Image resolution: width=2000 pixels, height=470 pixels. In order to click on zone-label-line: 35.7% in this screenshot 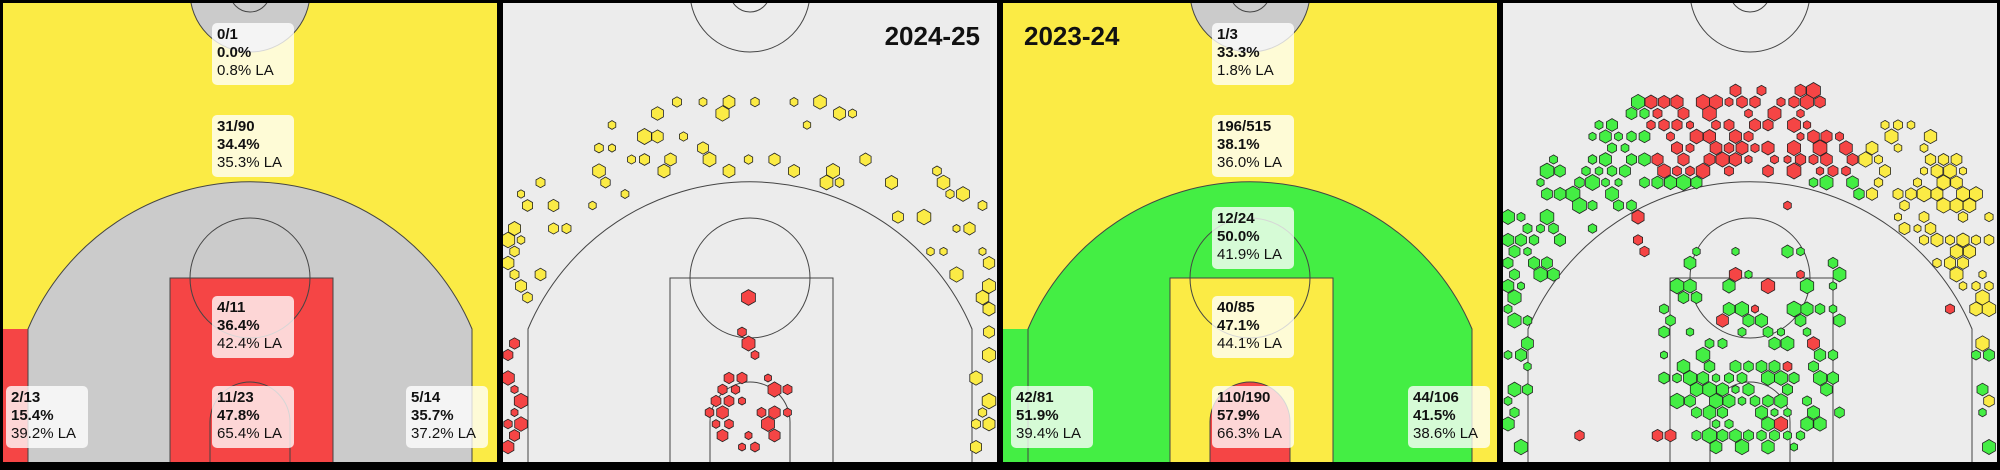, I will do `click(432, 415)`.